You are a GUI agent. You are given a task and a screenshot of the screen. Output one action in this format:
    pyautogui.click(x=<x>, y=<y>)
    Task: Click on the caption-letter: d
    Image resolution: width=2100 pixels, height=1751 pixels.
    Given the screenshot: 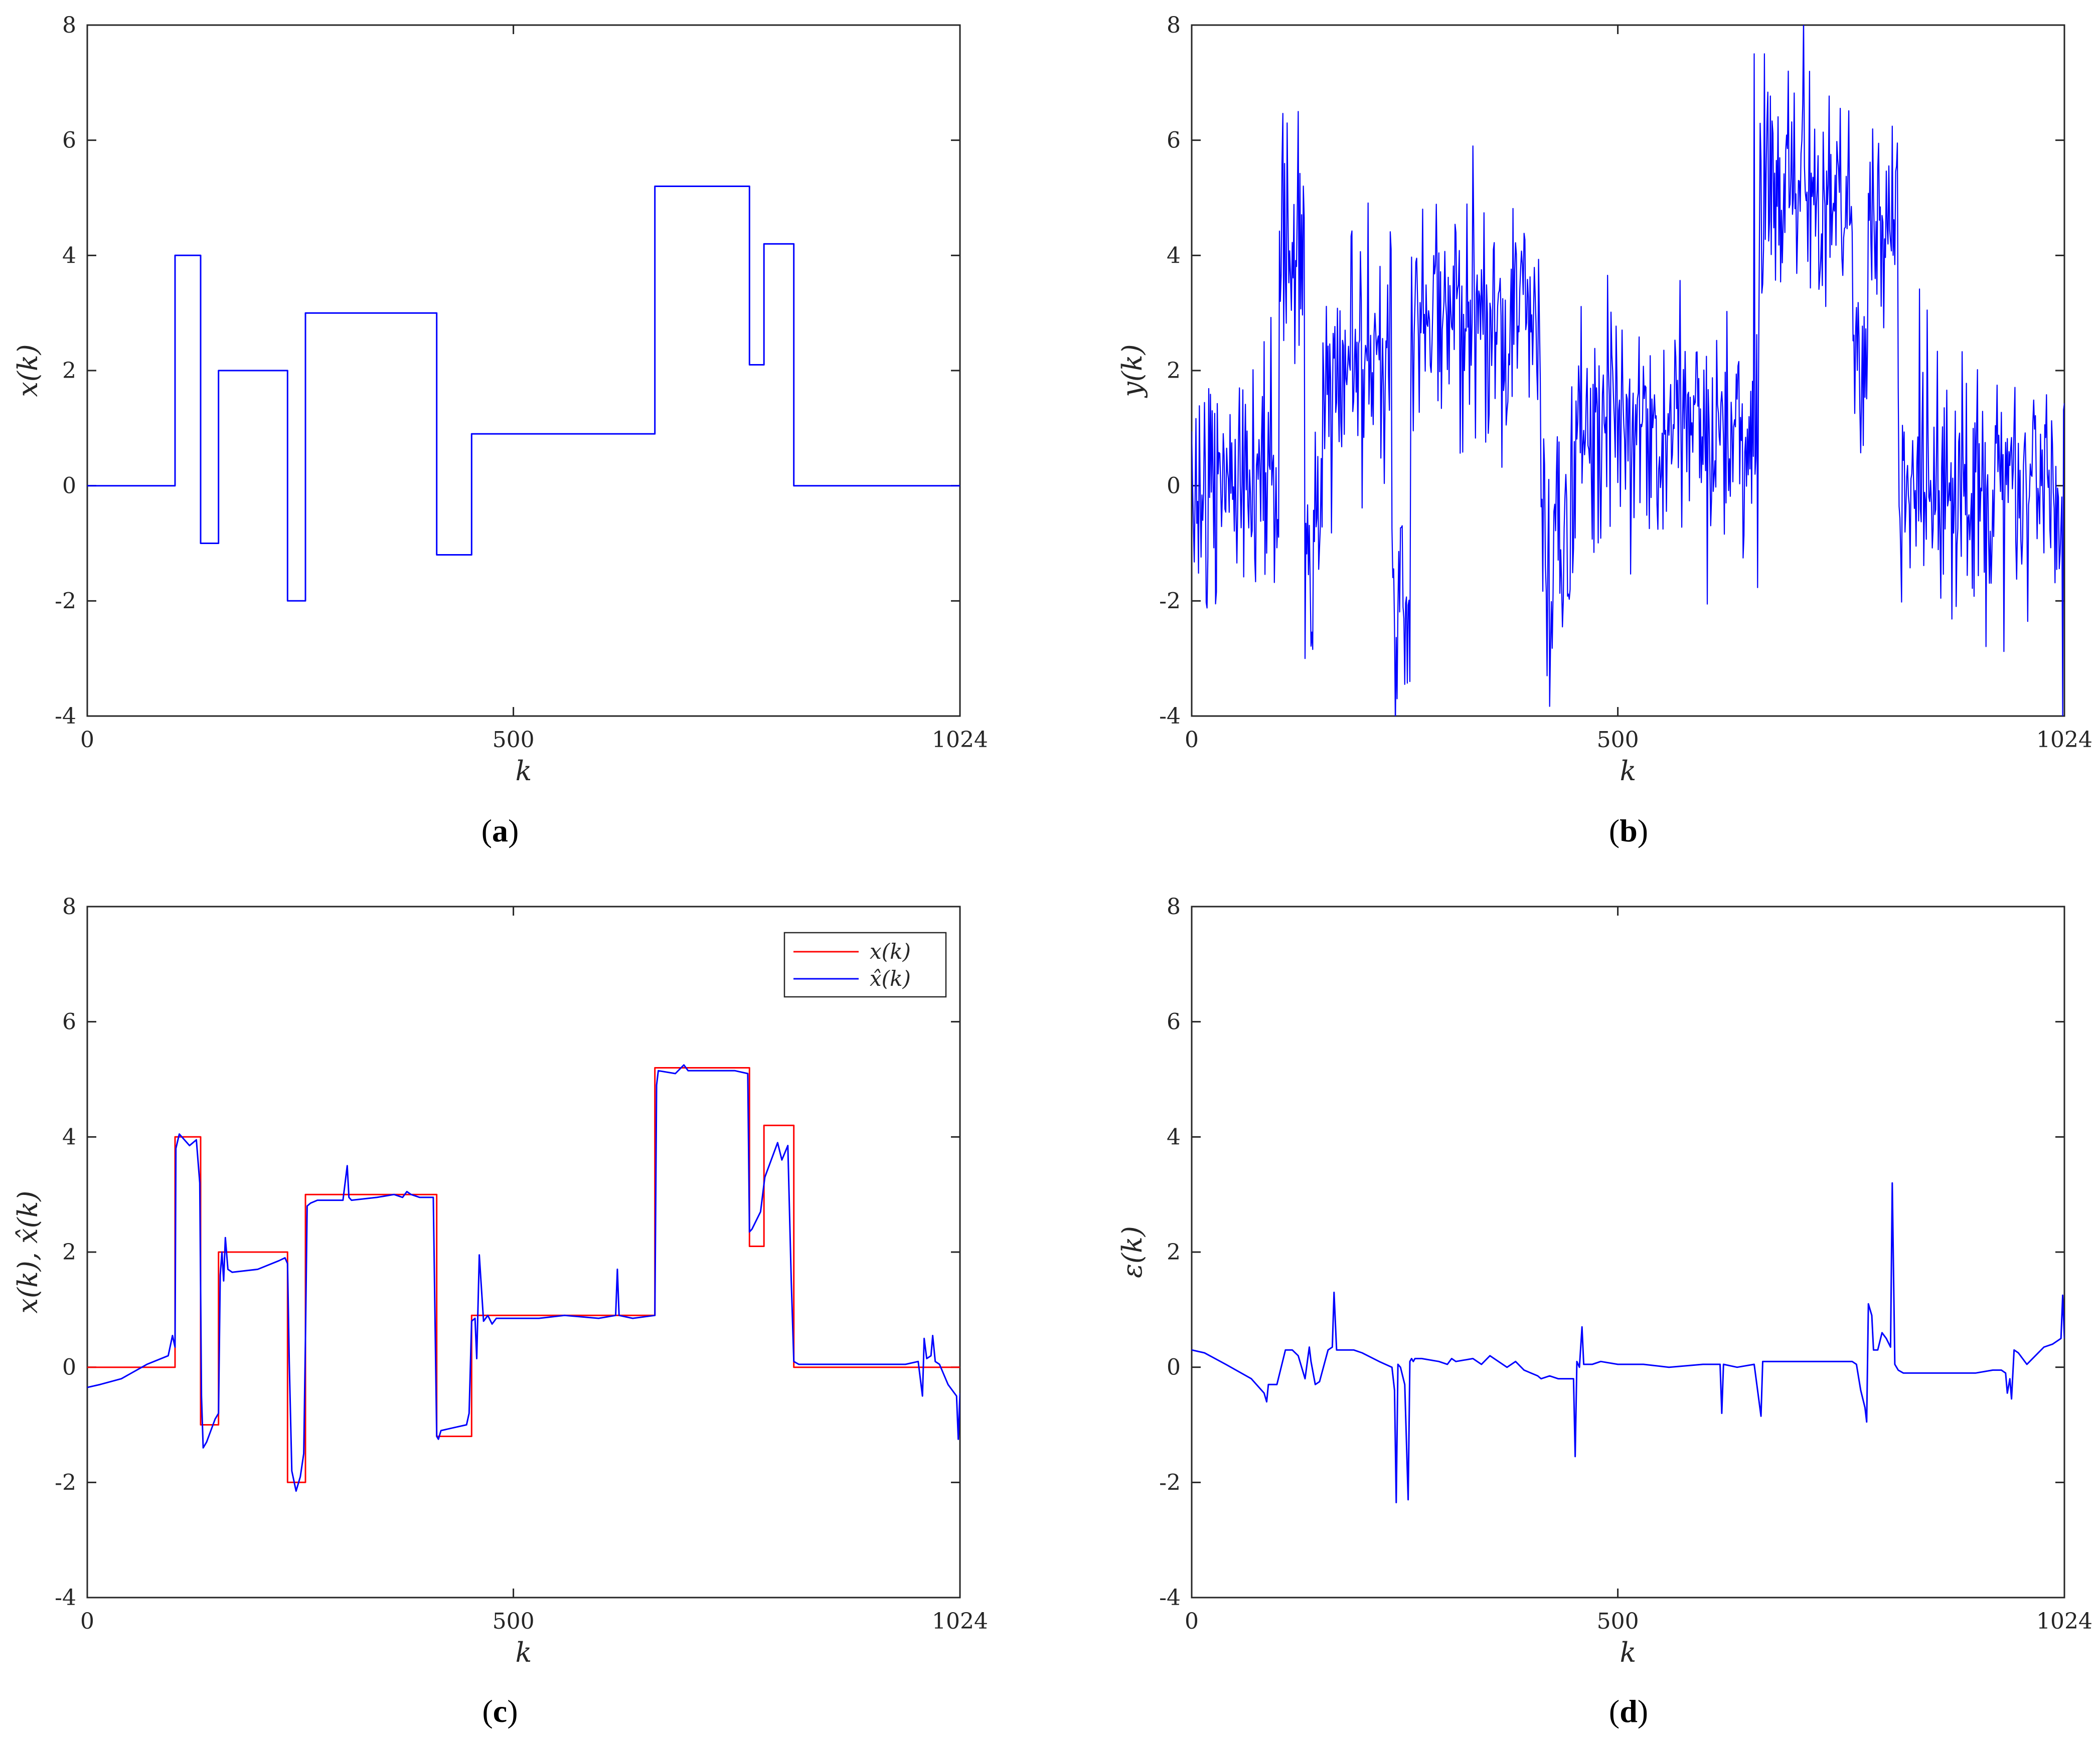 What is the action you would take?
    pyautogui.click(x=1629, y=1711)
    